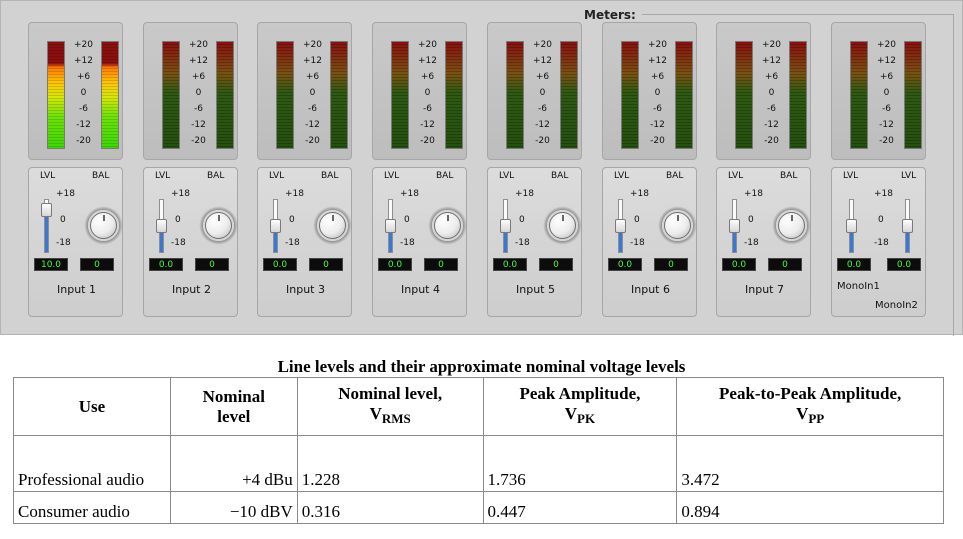 The height and width of the screenshot is (539, 963). Describe the element at coordinates (858, 286) in the screenshot. I see `channel-name-left: MonoIn1` at that location.